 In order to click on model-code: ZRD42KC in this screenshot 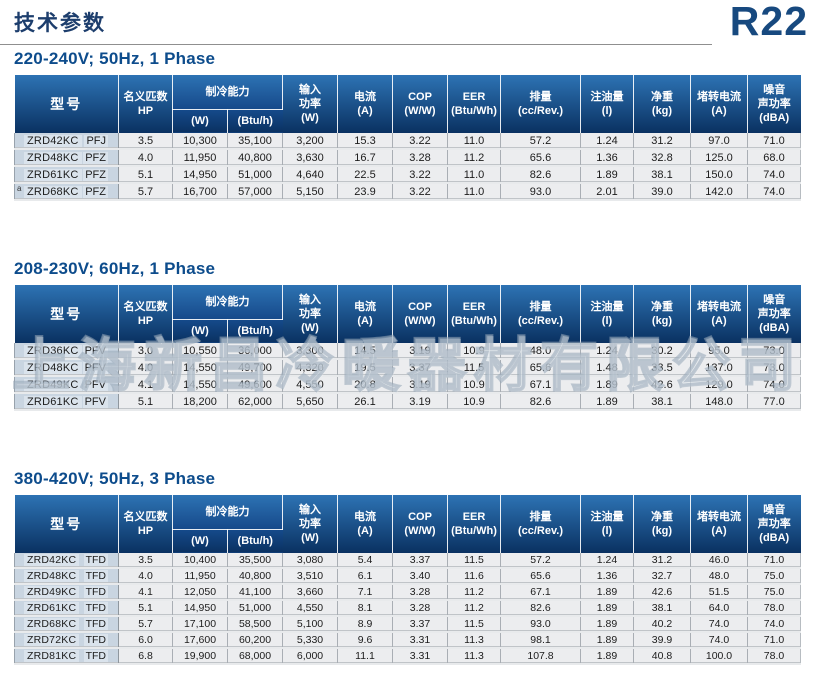, I will do `click(53, 140)`.